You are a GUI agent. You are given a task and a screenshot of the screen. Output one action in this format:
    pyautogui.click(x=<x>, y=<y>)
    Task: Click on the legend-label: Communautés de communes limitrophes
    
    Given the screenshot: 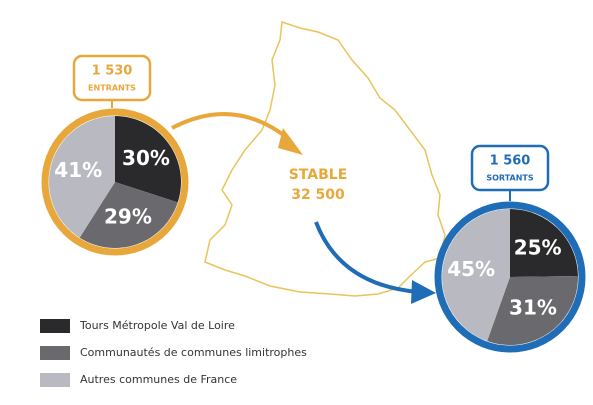 What is the action you would take?
    pyautogui.click(x=193, y=352)
    